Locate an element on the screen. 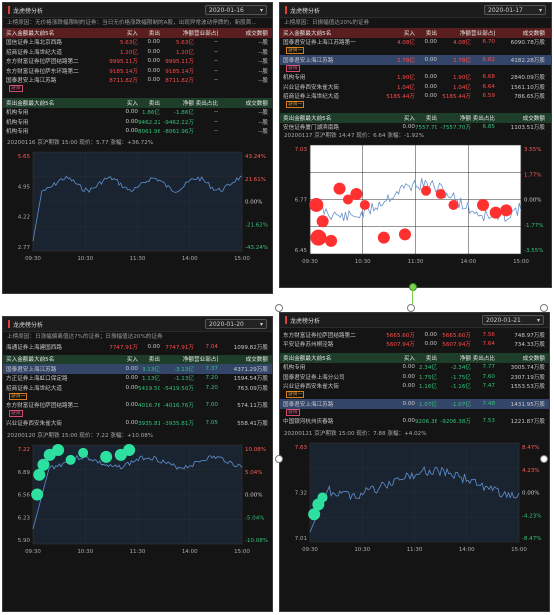  date-picker: 2020-01-21 ▾ is located at coordinates (513, 320).